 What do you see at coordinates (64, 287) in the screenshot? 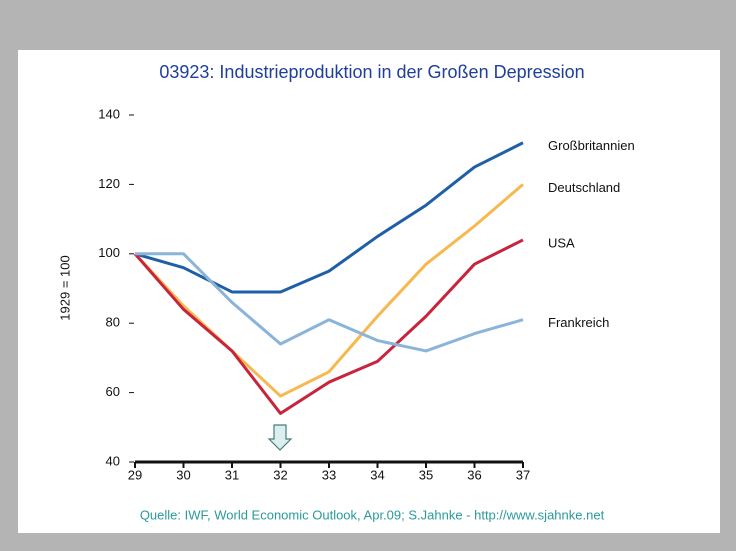
I see `y-axis-label: 1929 = 100` at bounding box center [64, 287].